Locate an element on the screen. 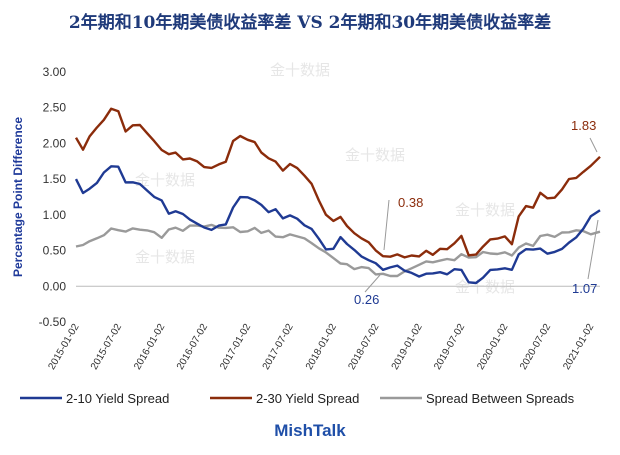  x-tick-label: 2019-01-02 is located at coordinates (407, 347).